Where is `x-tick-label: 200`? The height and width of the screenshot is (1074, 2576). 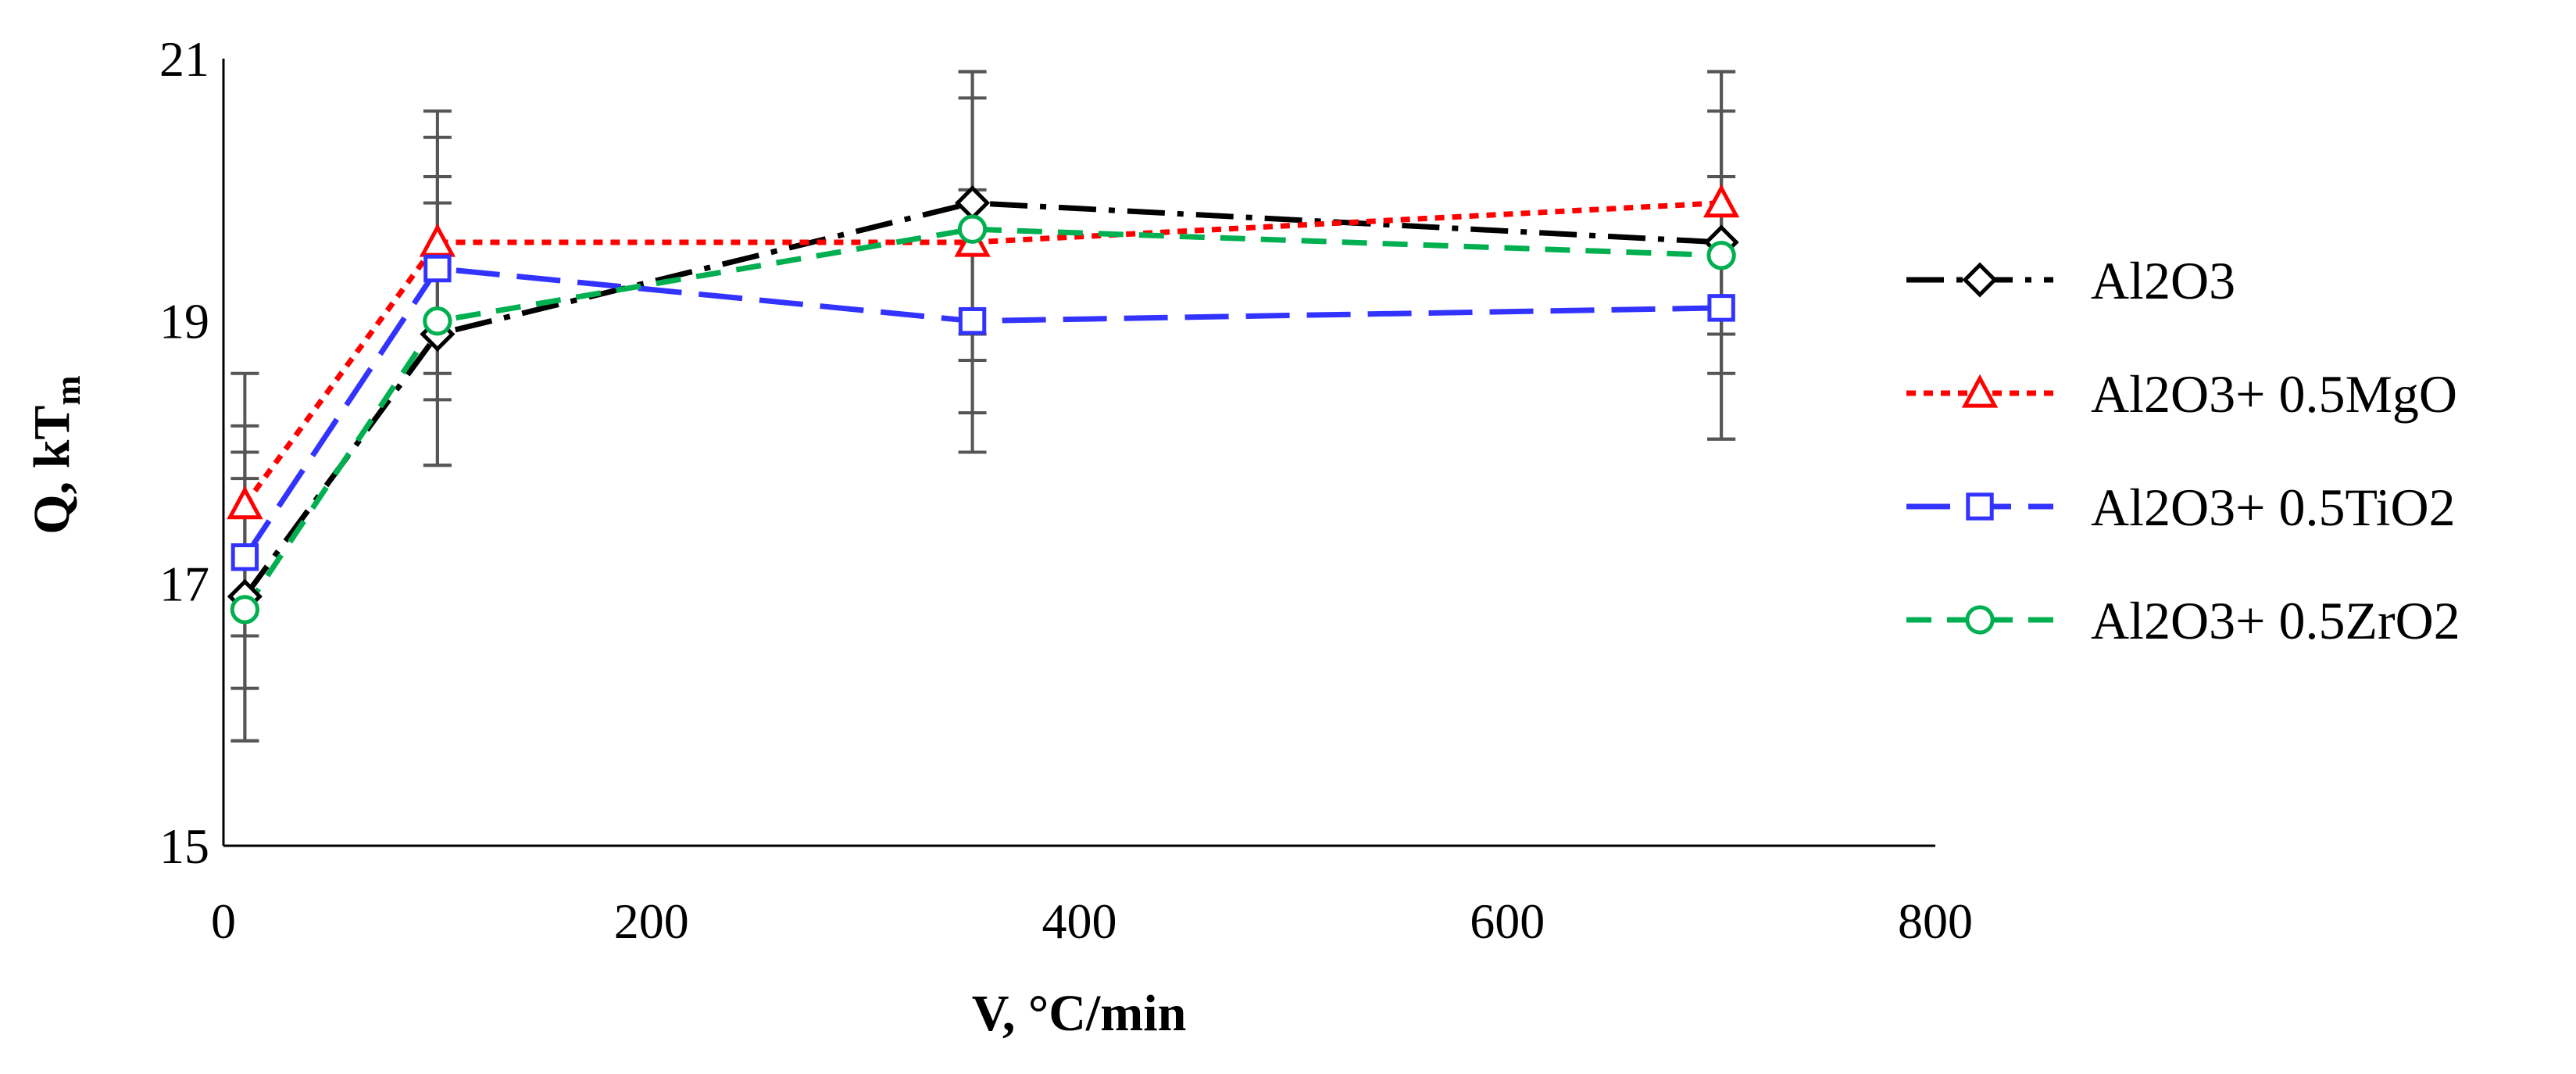
x-tick-label: 200 is located at coordinates (652, 921).